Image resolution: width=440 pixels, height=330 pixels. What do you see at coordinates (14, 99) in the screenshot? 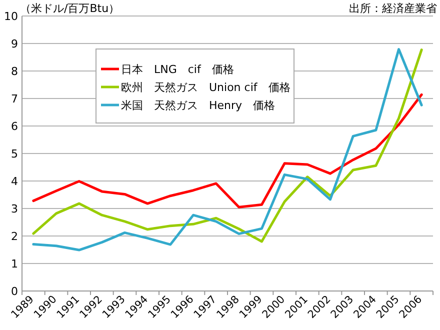
I see `y-tick-label: 7` at bounding box center [14, 99].